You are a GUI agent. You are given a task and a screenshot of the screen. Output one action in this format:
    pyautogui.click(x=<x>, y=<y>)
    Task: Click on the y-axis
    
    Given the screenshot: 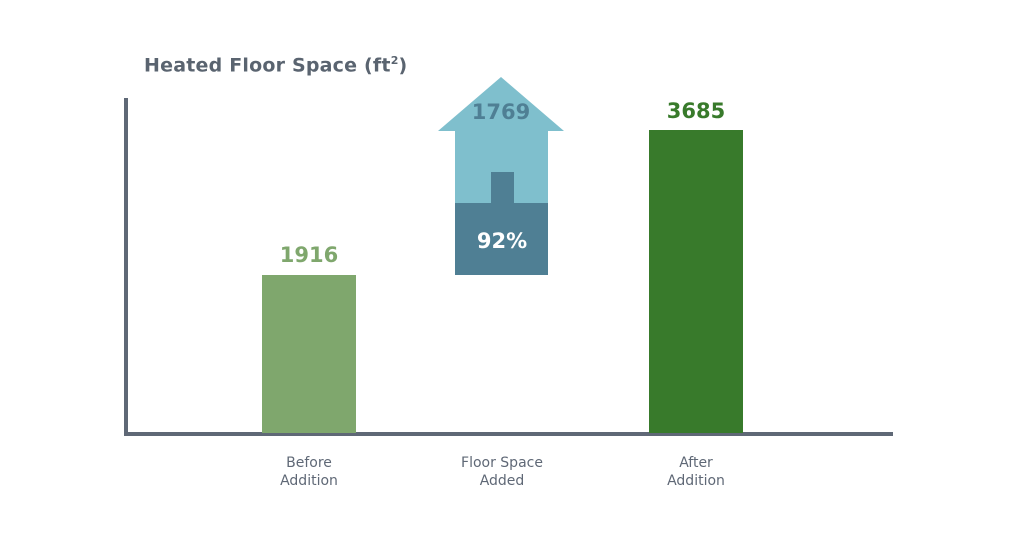 What is the action you would take?
    pyautogui.click(x=126, y=267)
    